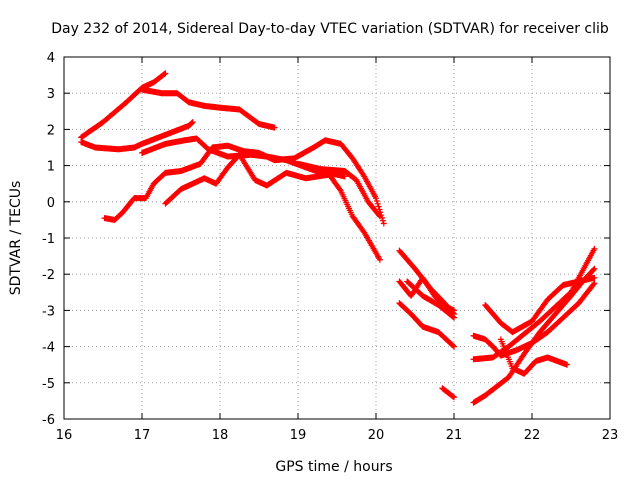 This screenshot has width=640, height=480. What do you see at coordinates (48, 311) in the screenshot?
I see `y-tick-label: -3` at bounding box center [48, 311].